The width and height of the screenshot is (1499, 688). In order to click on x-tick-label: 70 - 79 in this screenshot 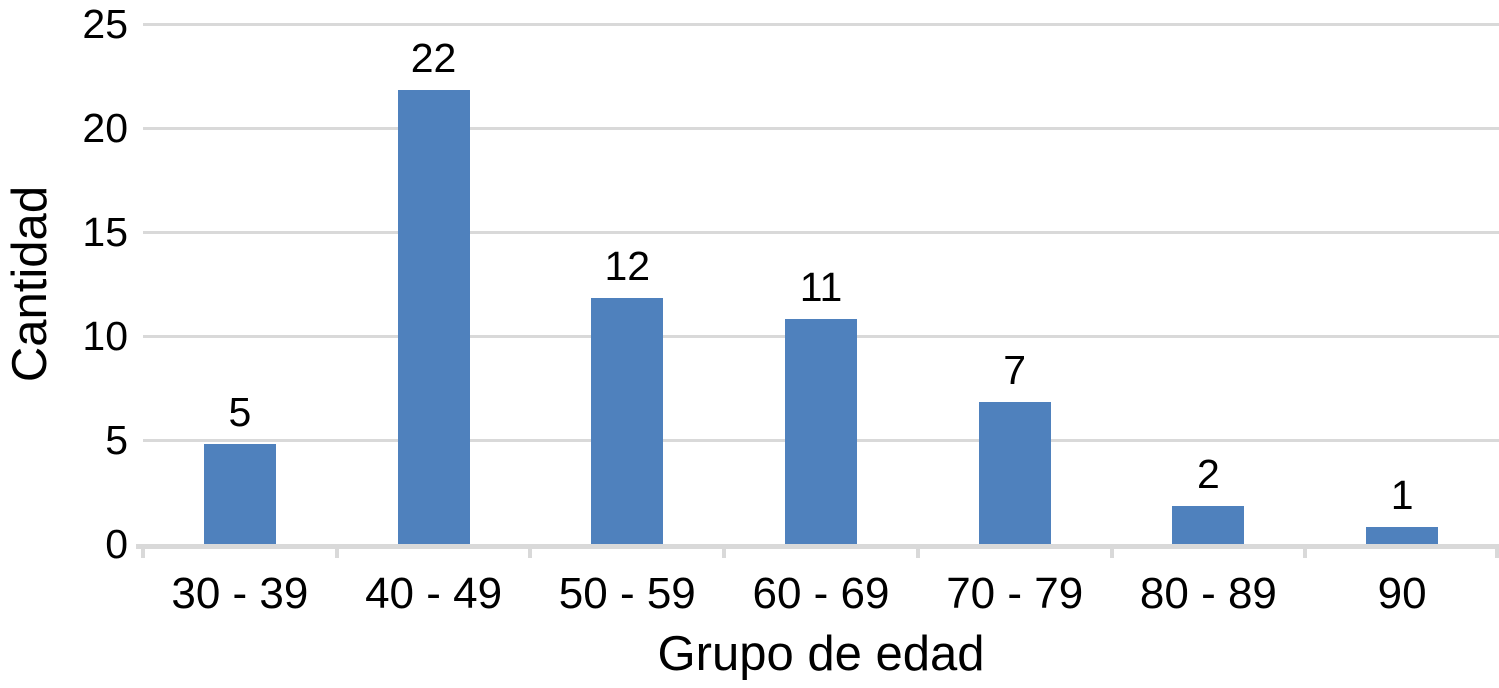, I will do `click(1015, 593)`.